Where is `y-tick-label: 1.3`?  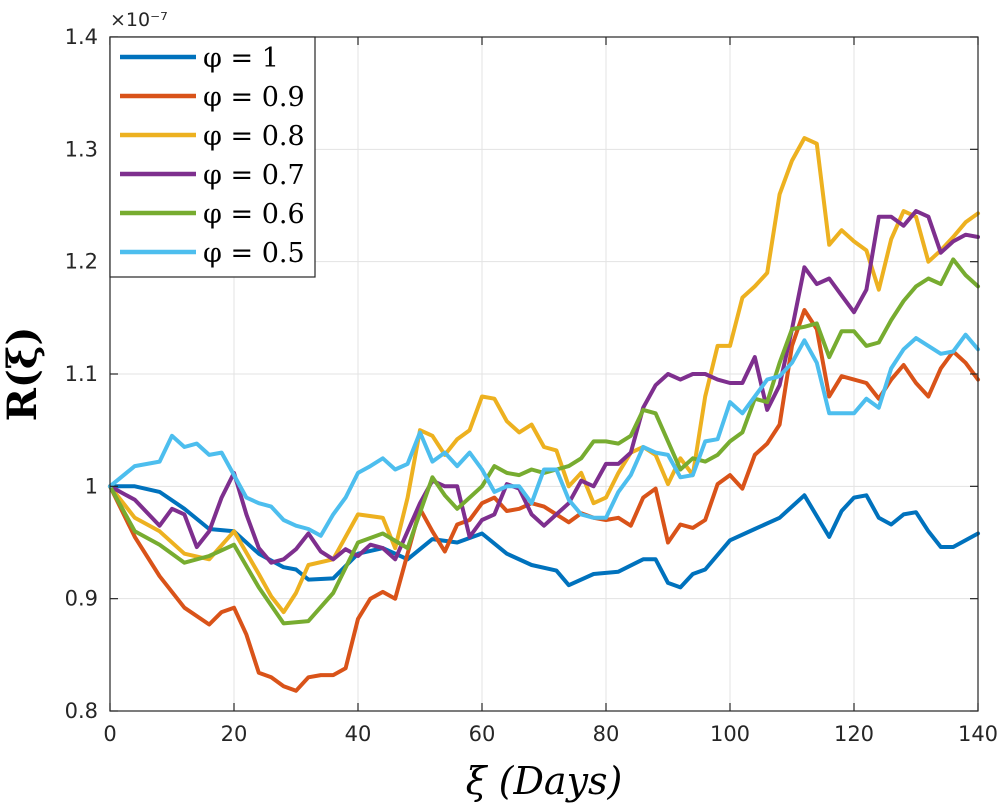
y-tick-label: 1.3 is located at coordinates (81, 149).